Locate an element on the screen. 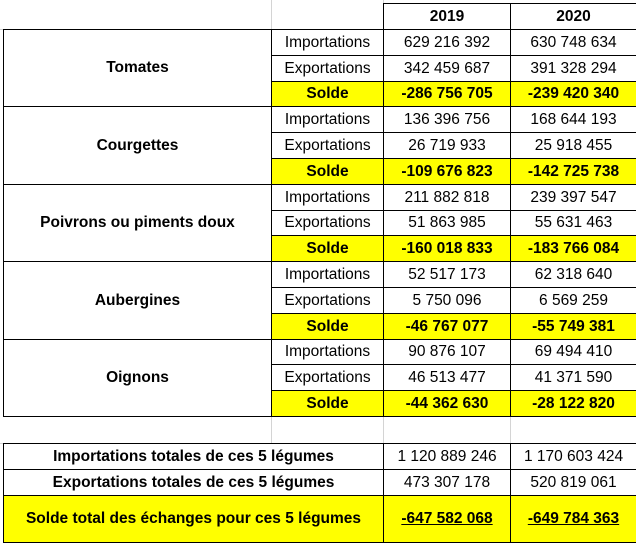  total-value: 473 307 178 is located at coordinates (447, 482).